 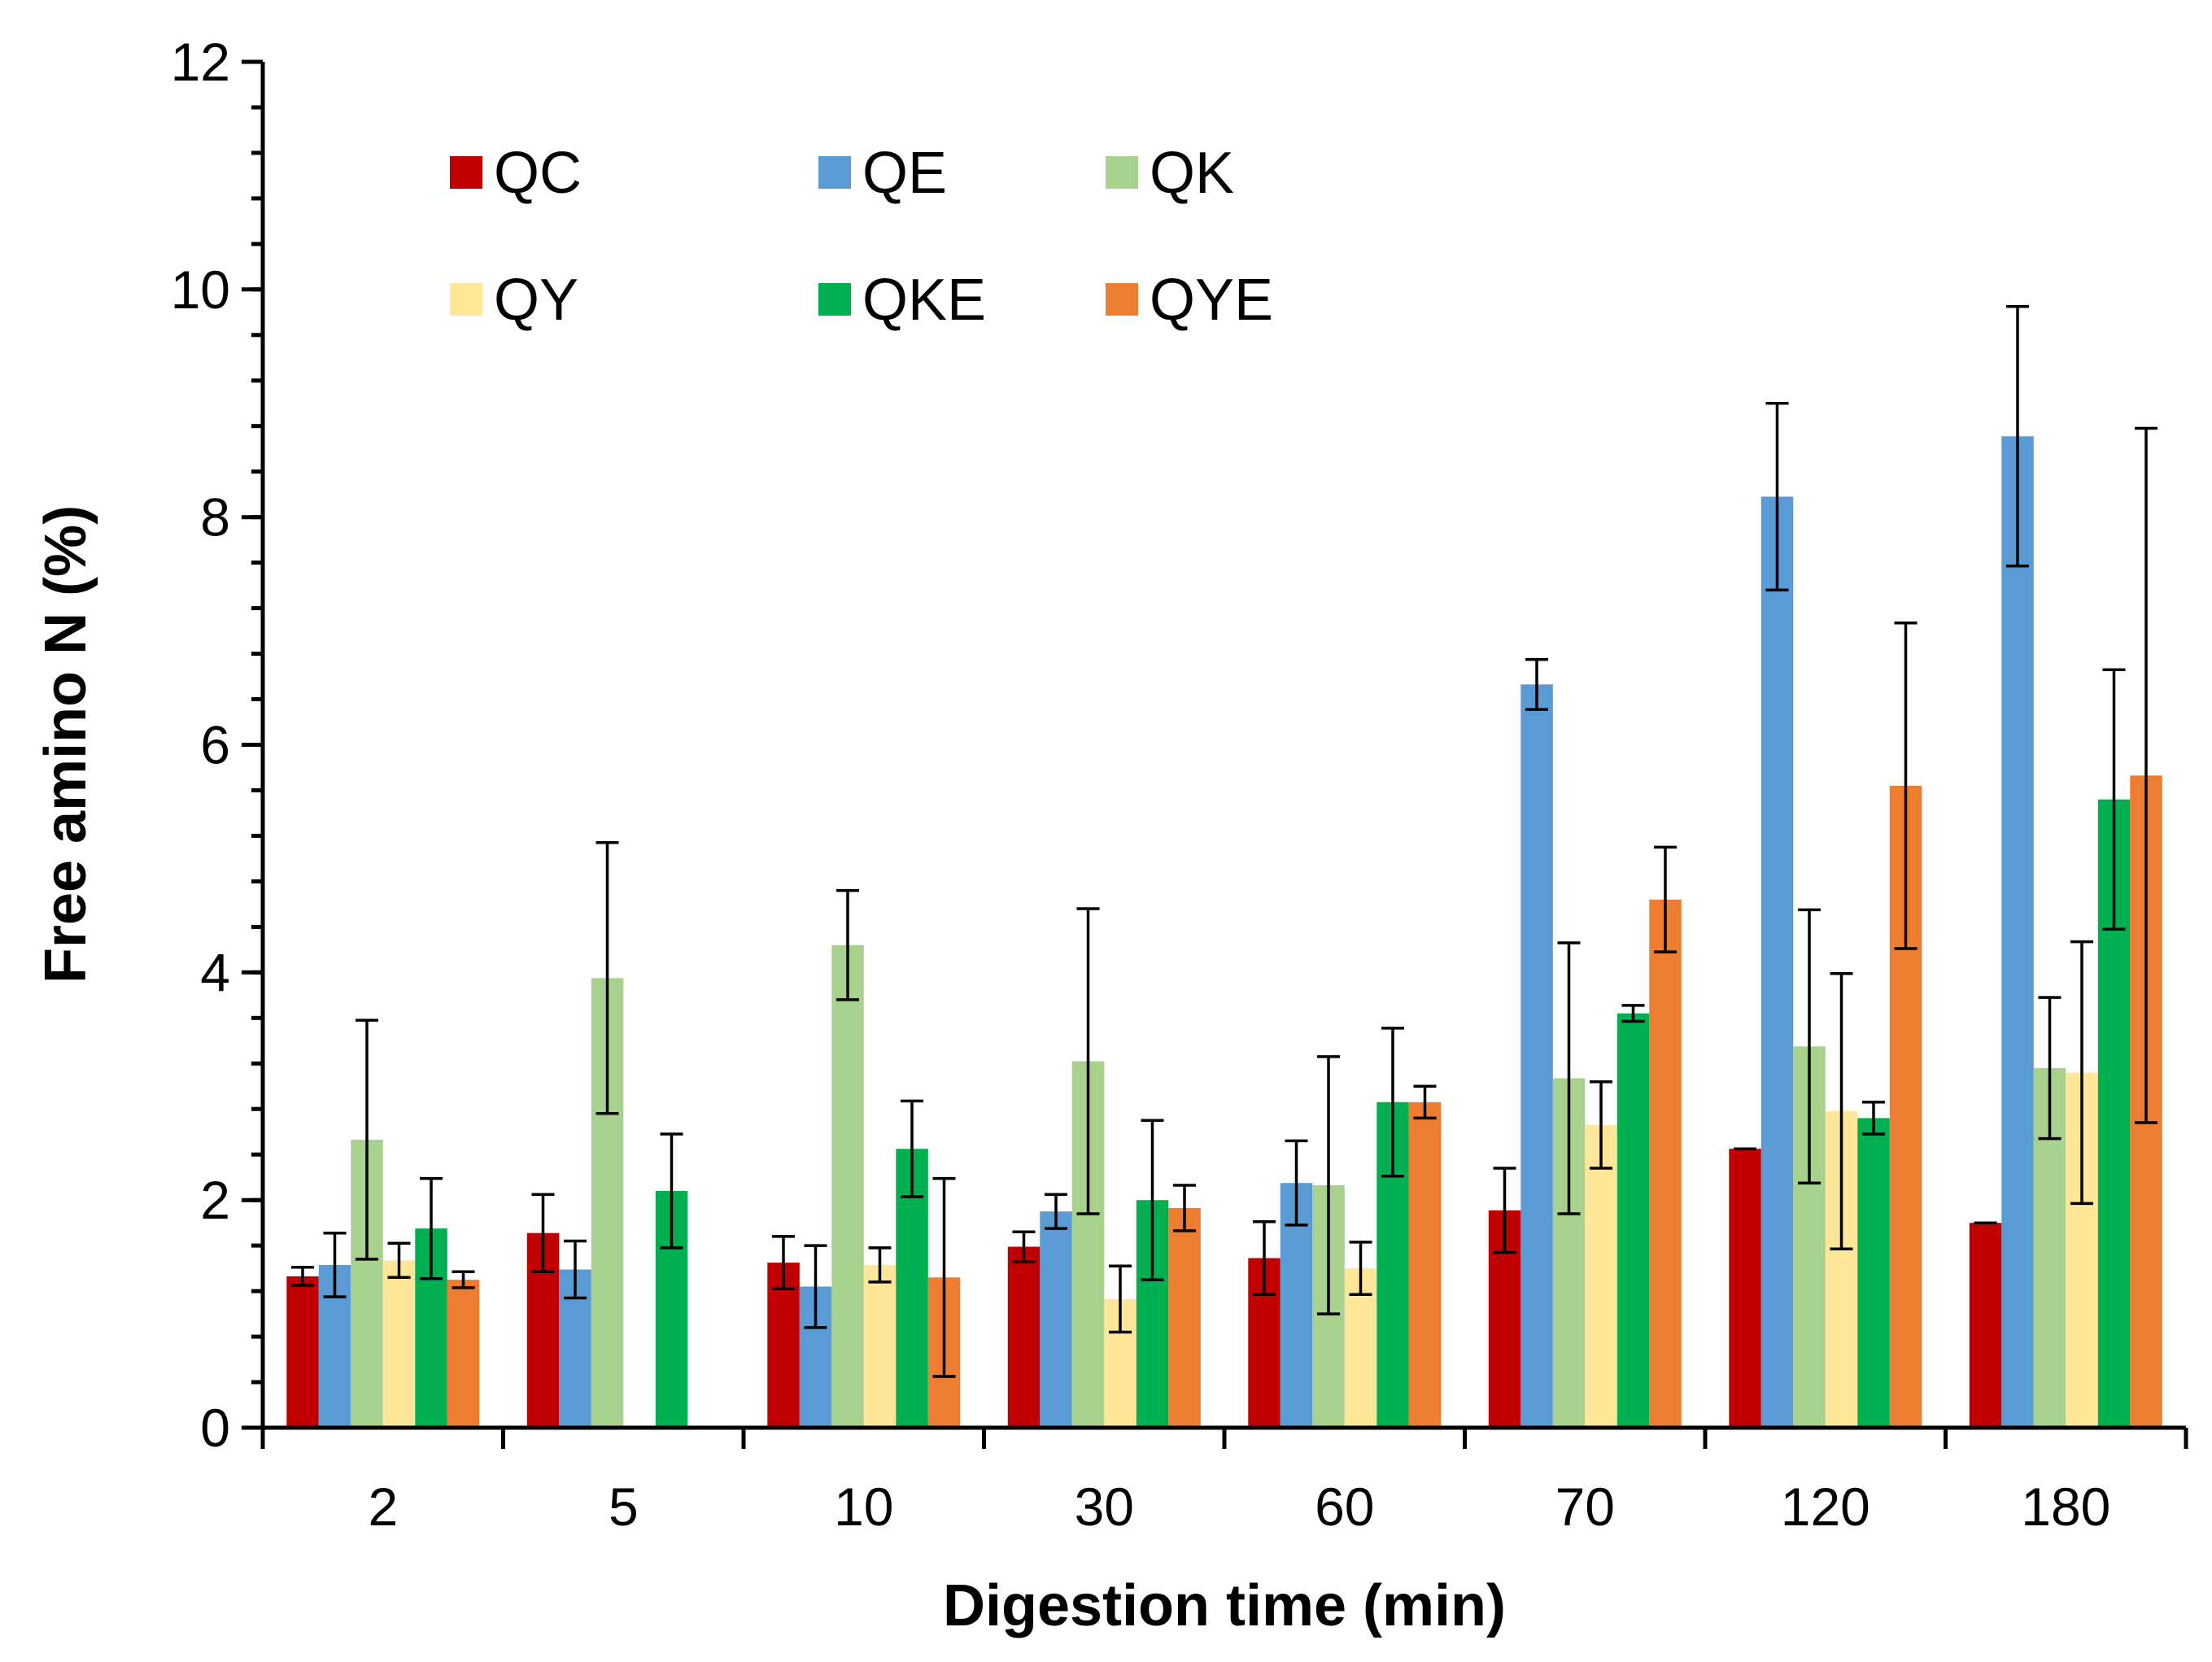 I want to click on y-ticks: 0 2 4 6 8 10 12, so click(x=217, y=745).